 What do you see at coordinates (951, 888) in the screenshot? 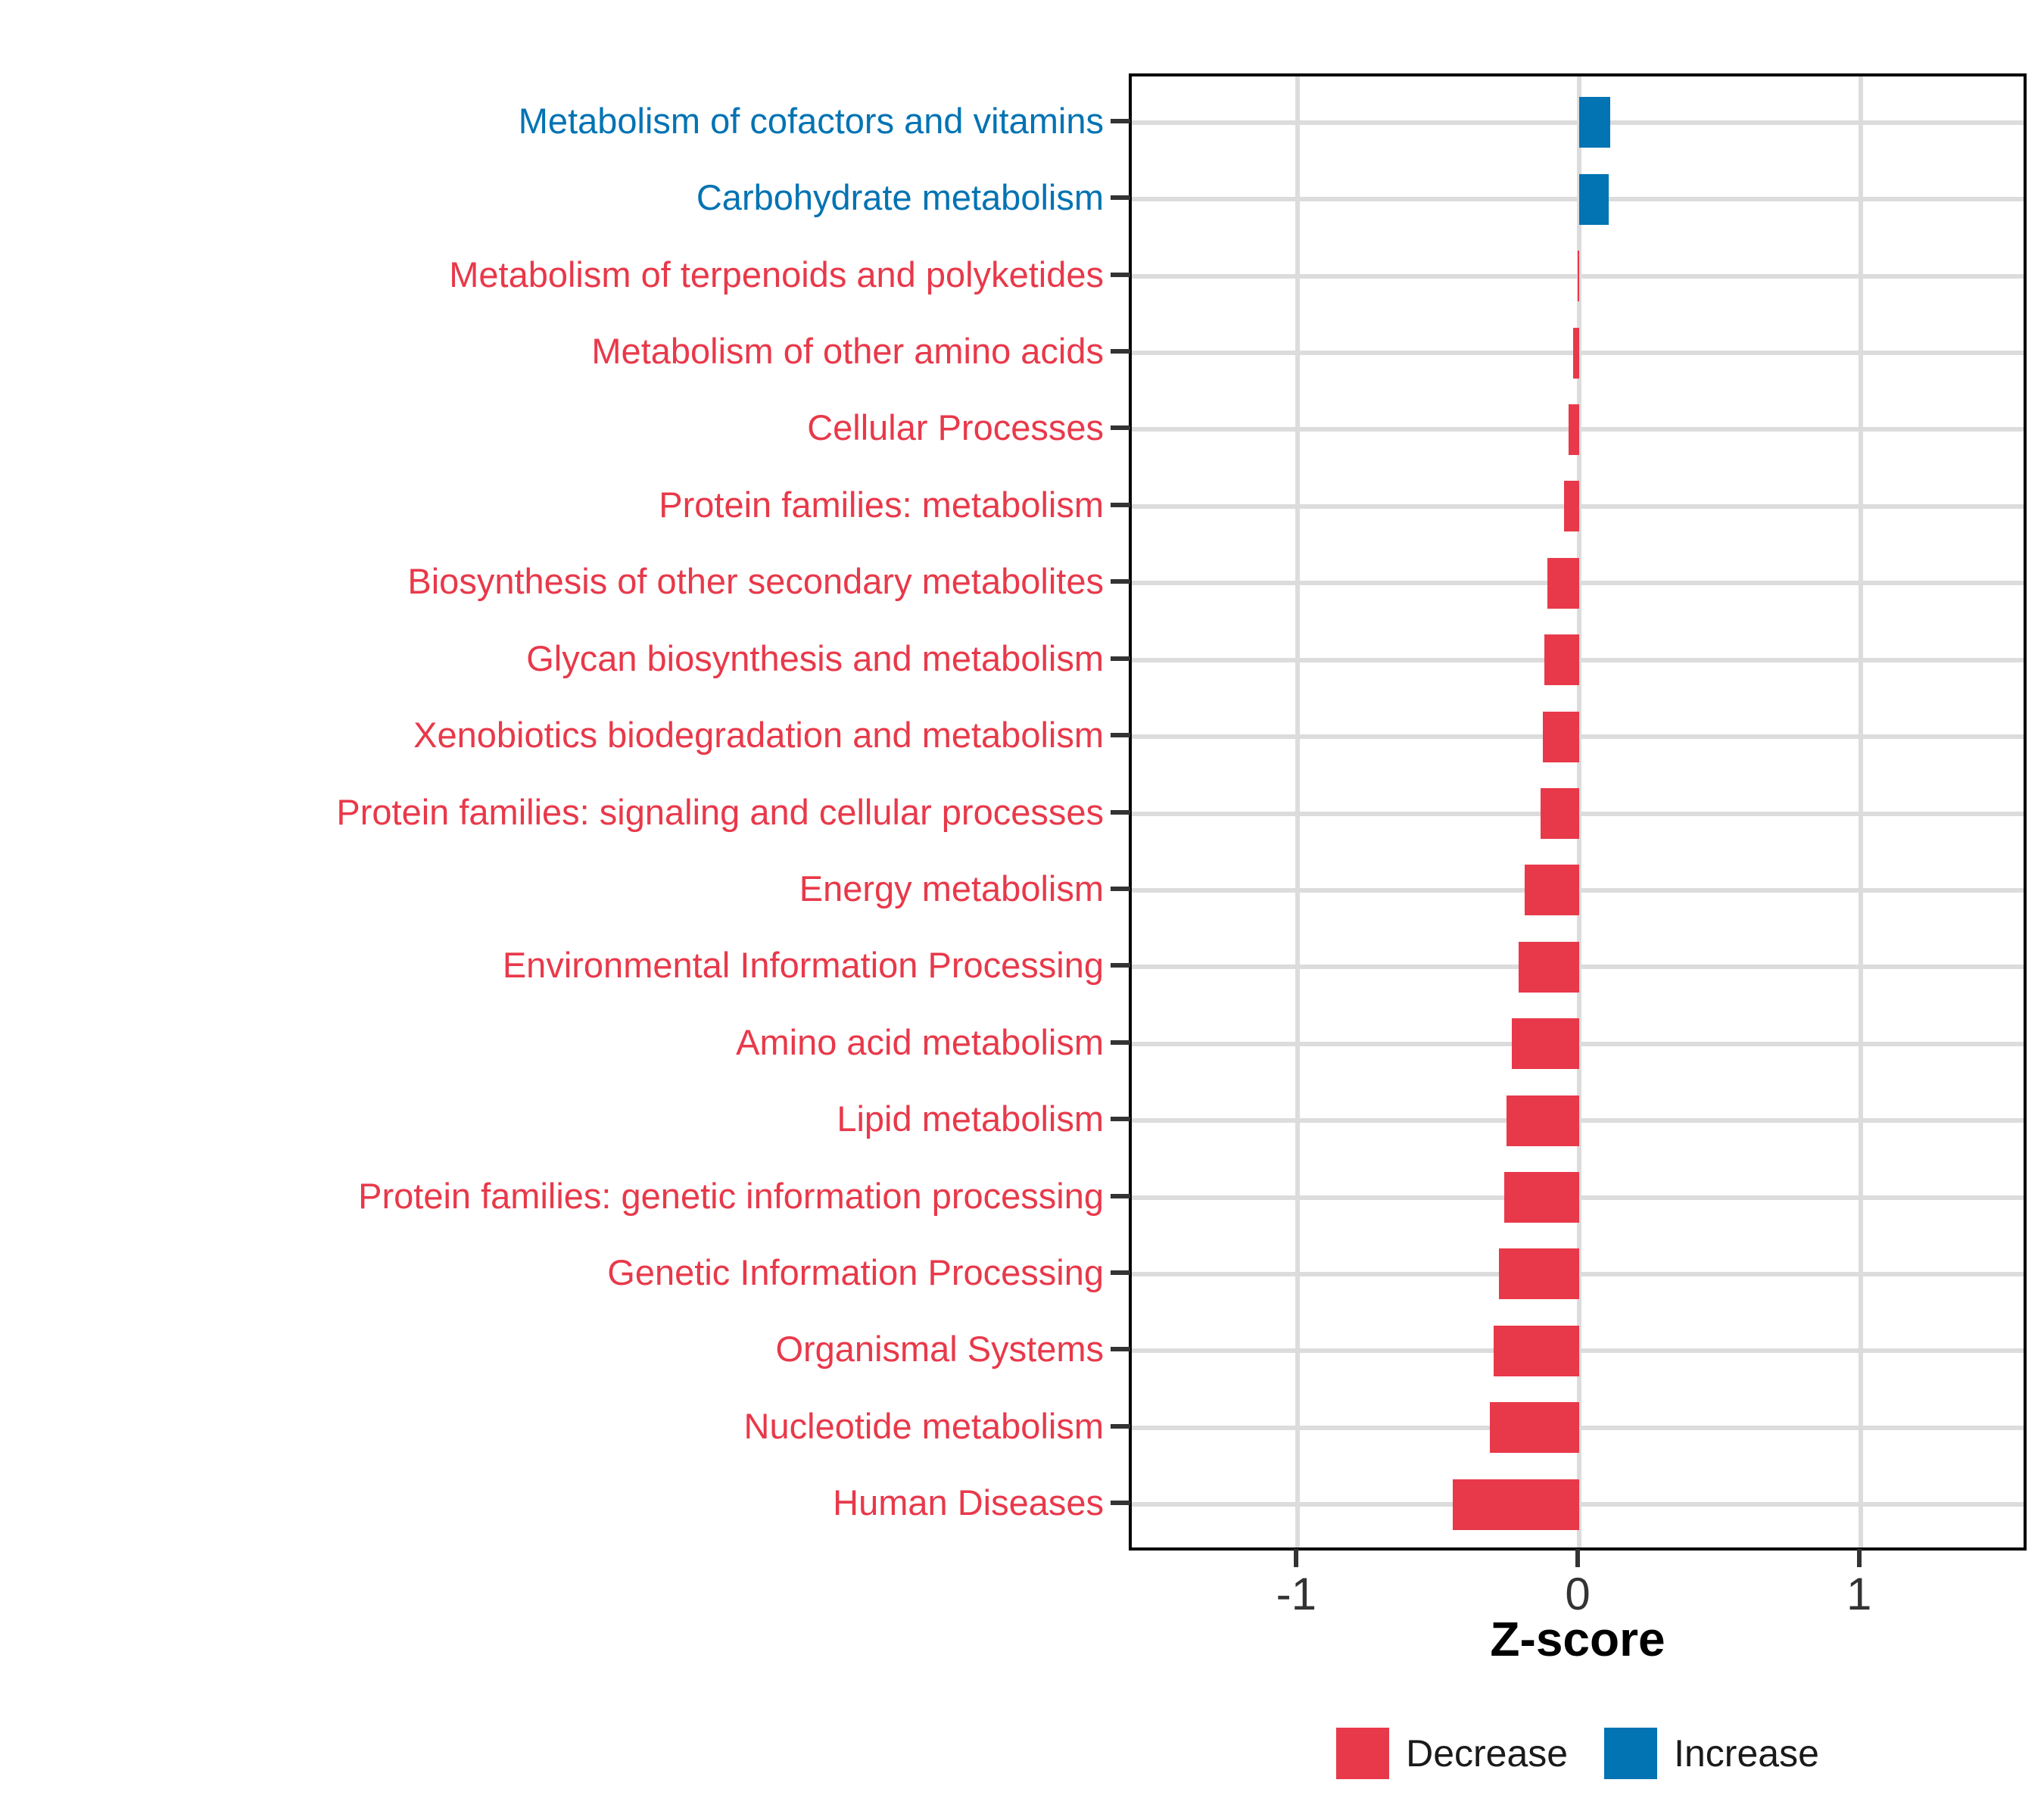
I see `category-label: Energy metabolism` at bounding box center [951, 888].